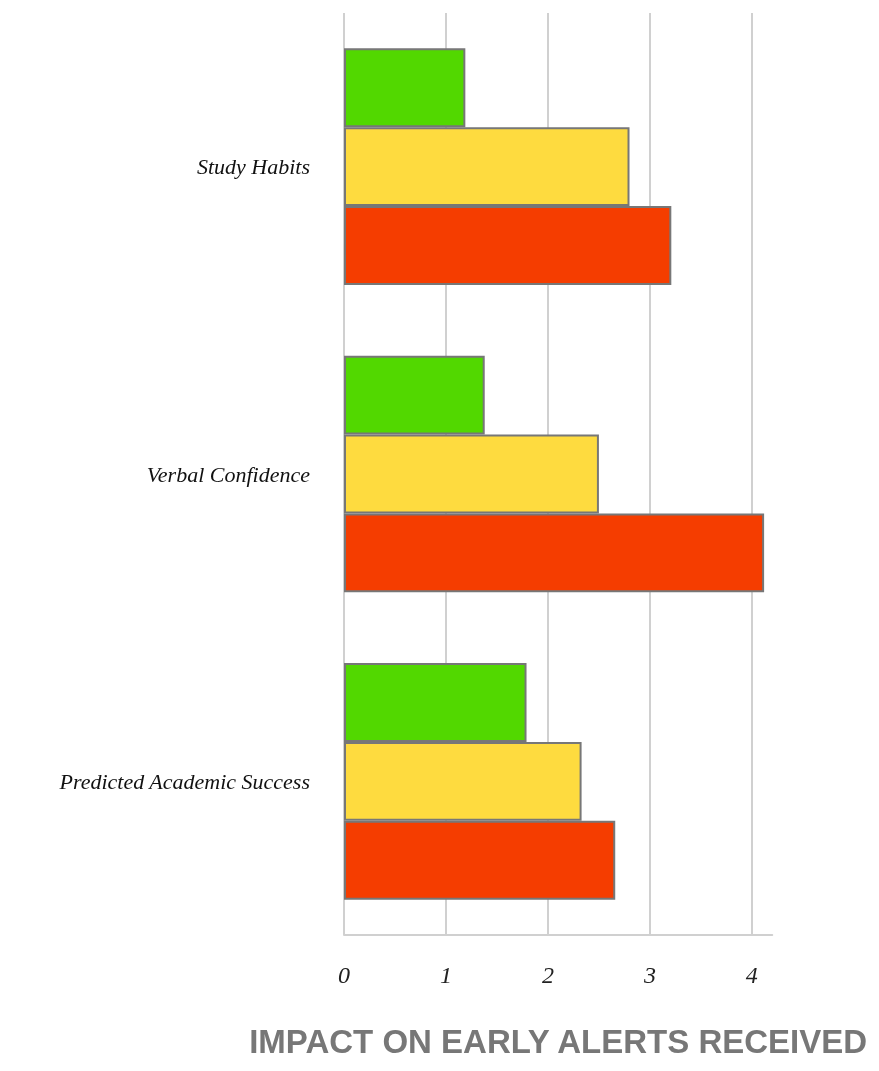  Describe the element at coordinates (649, 975) in the screenshot. I see `x-tick-label: 3` at that location.